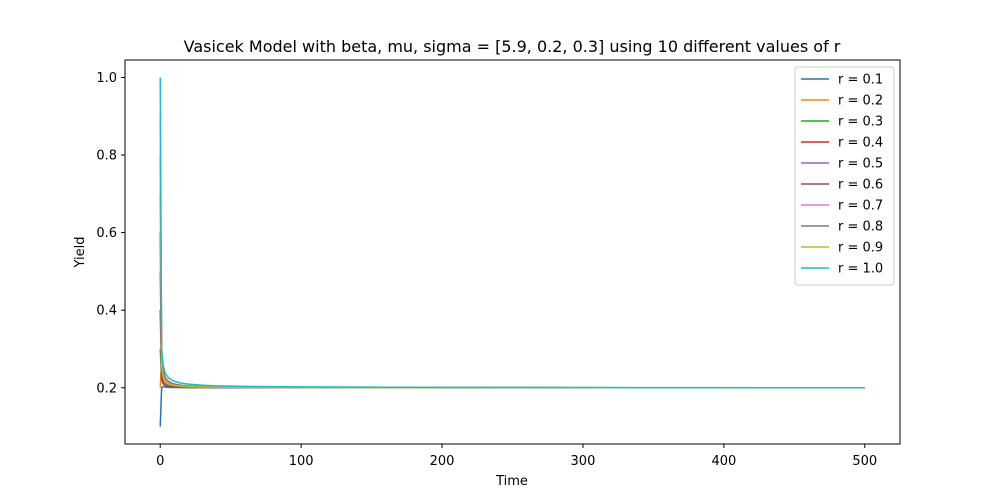  I want to click on x-tick-label: 200, so click(442, 461).